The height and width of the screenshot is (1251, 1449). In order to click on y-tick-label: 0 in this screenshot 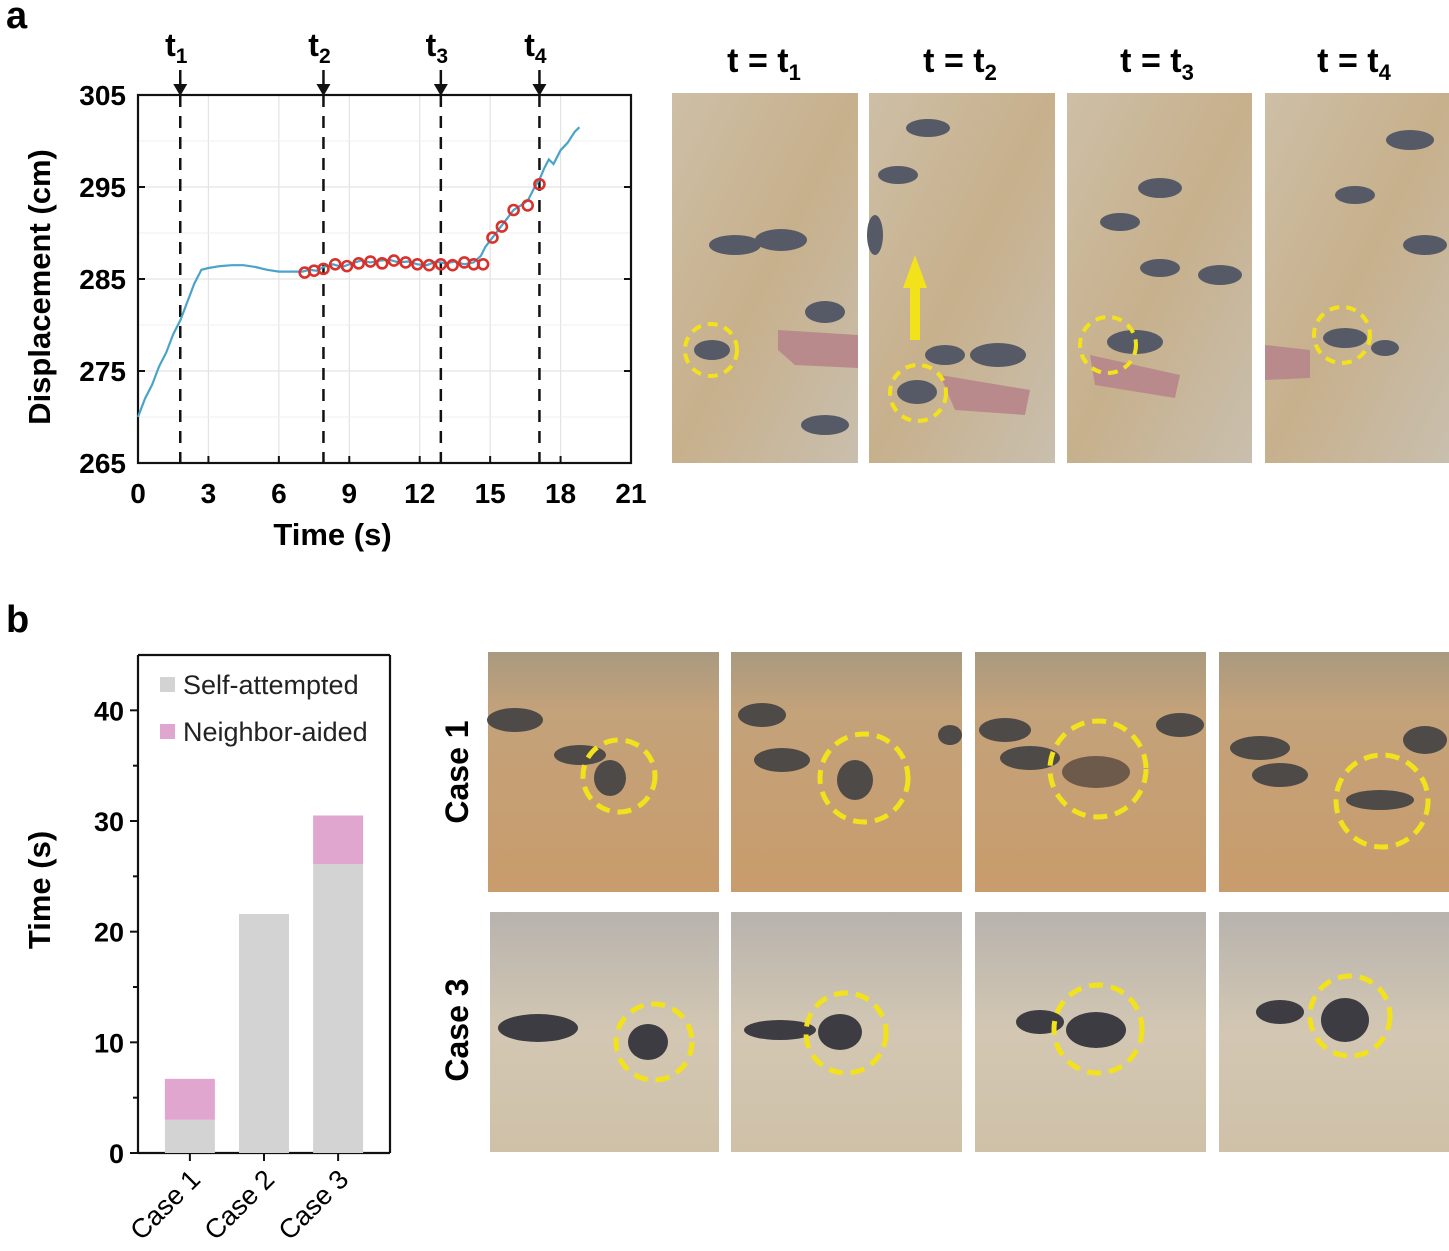, I will do `click(116, 1154)`.